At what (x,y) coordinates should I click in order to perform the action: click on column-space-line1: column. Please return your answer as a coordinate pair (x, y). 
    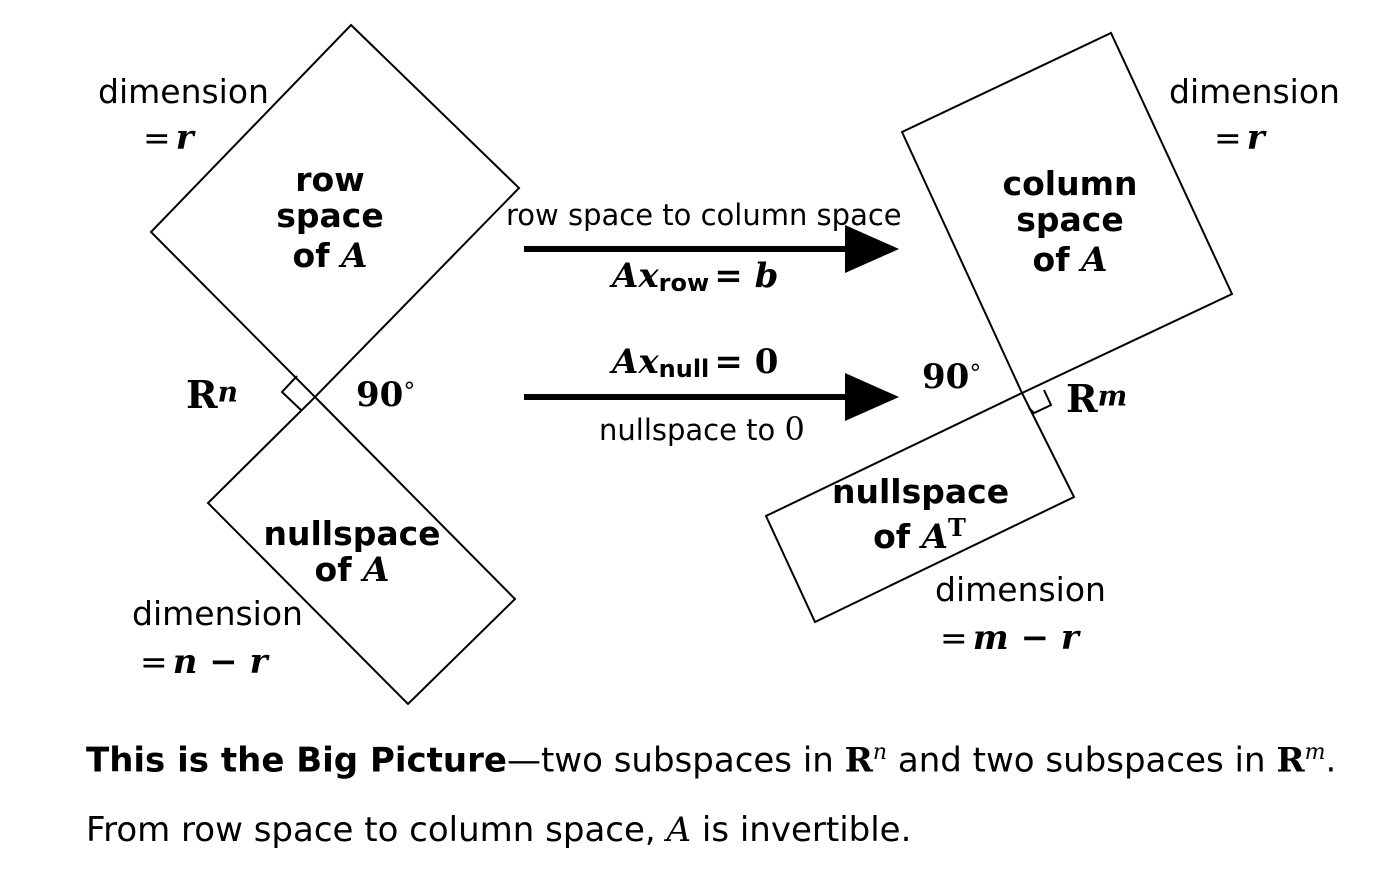
    Looking at the image, I should click on (1070, 183).